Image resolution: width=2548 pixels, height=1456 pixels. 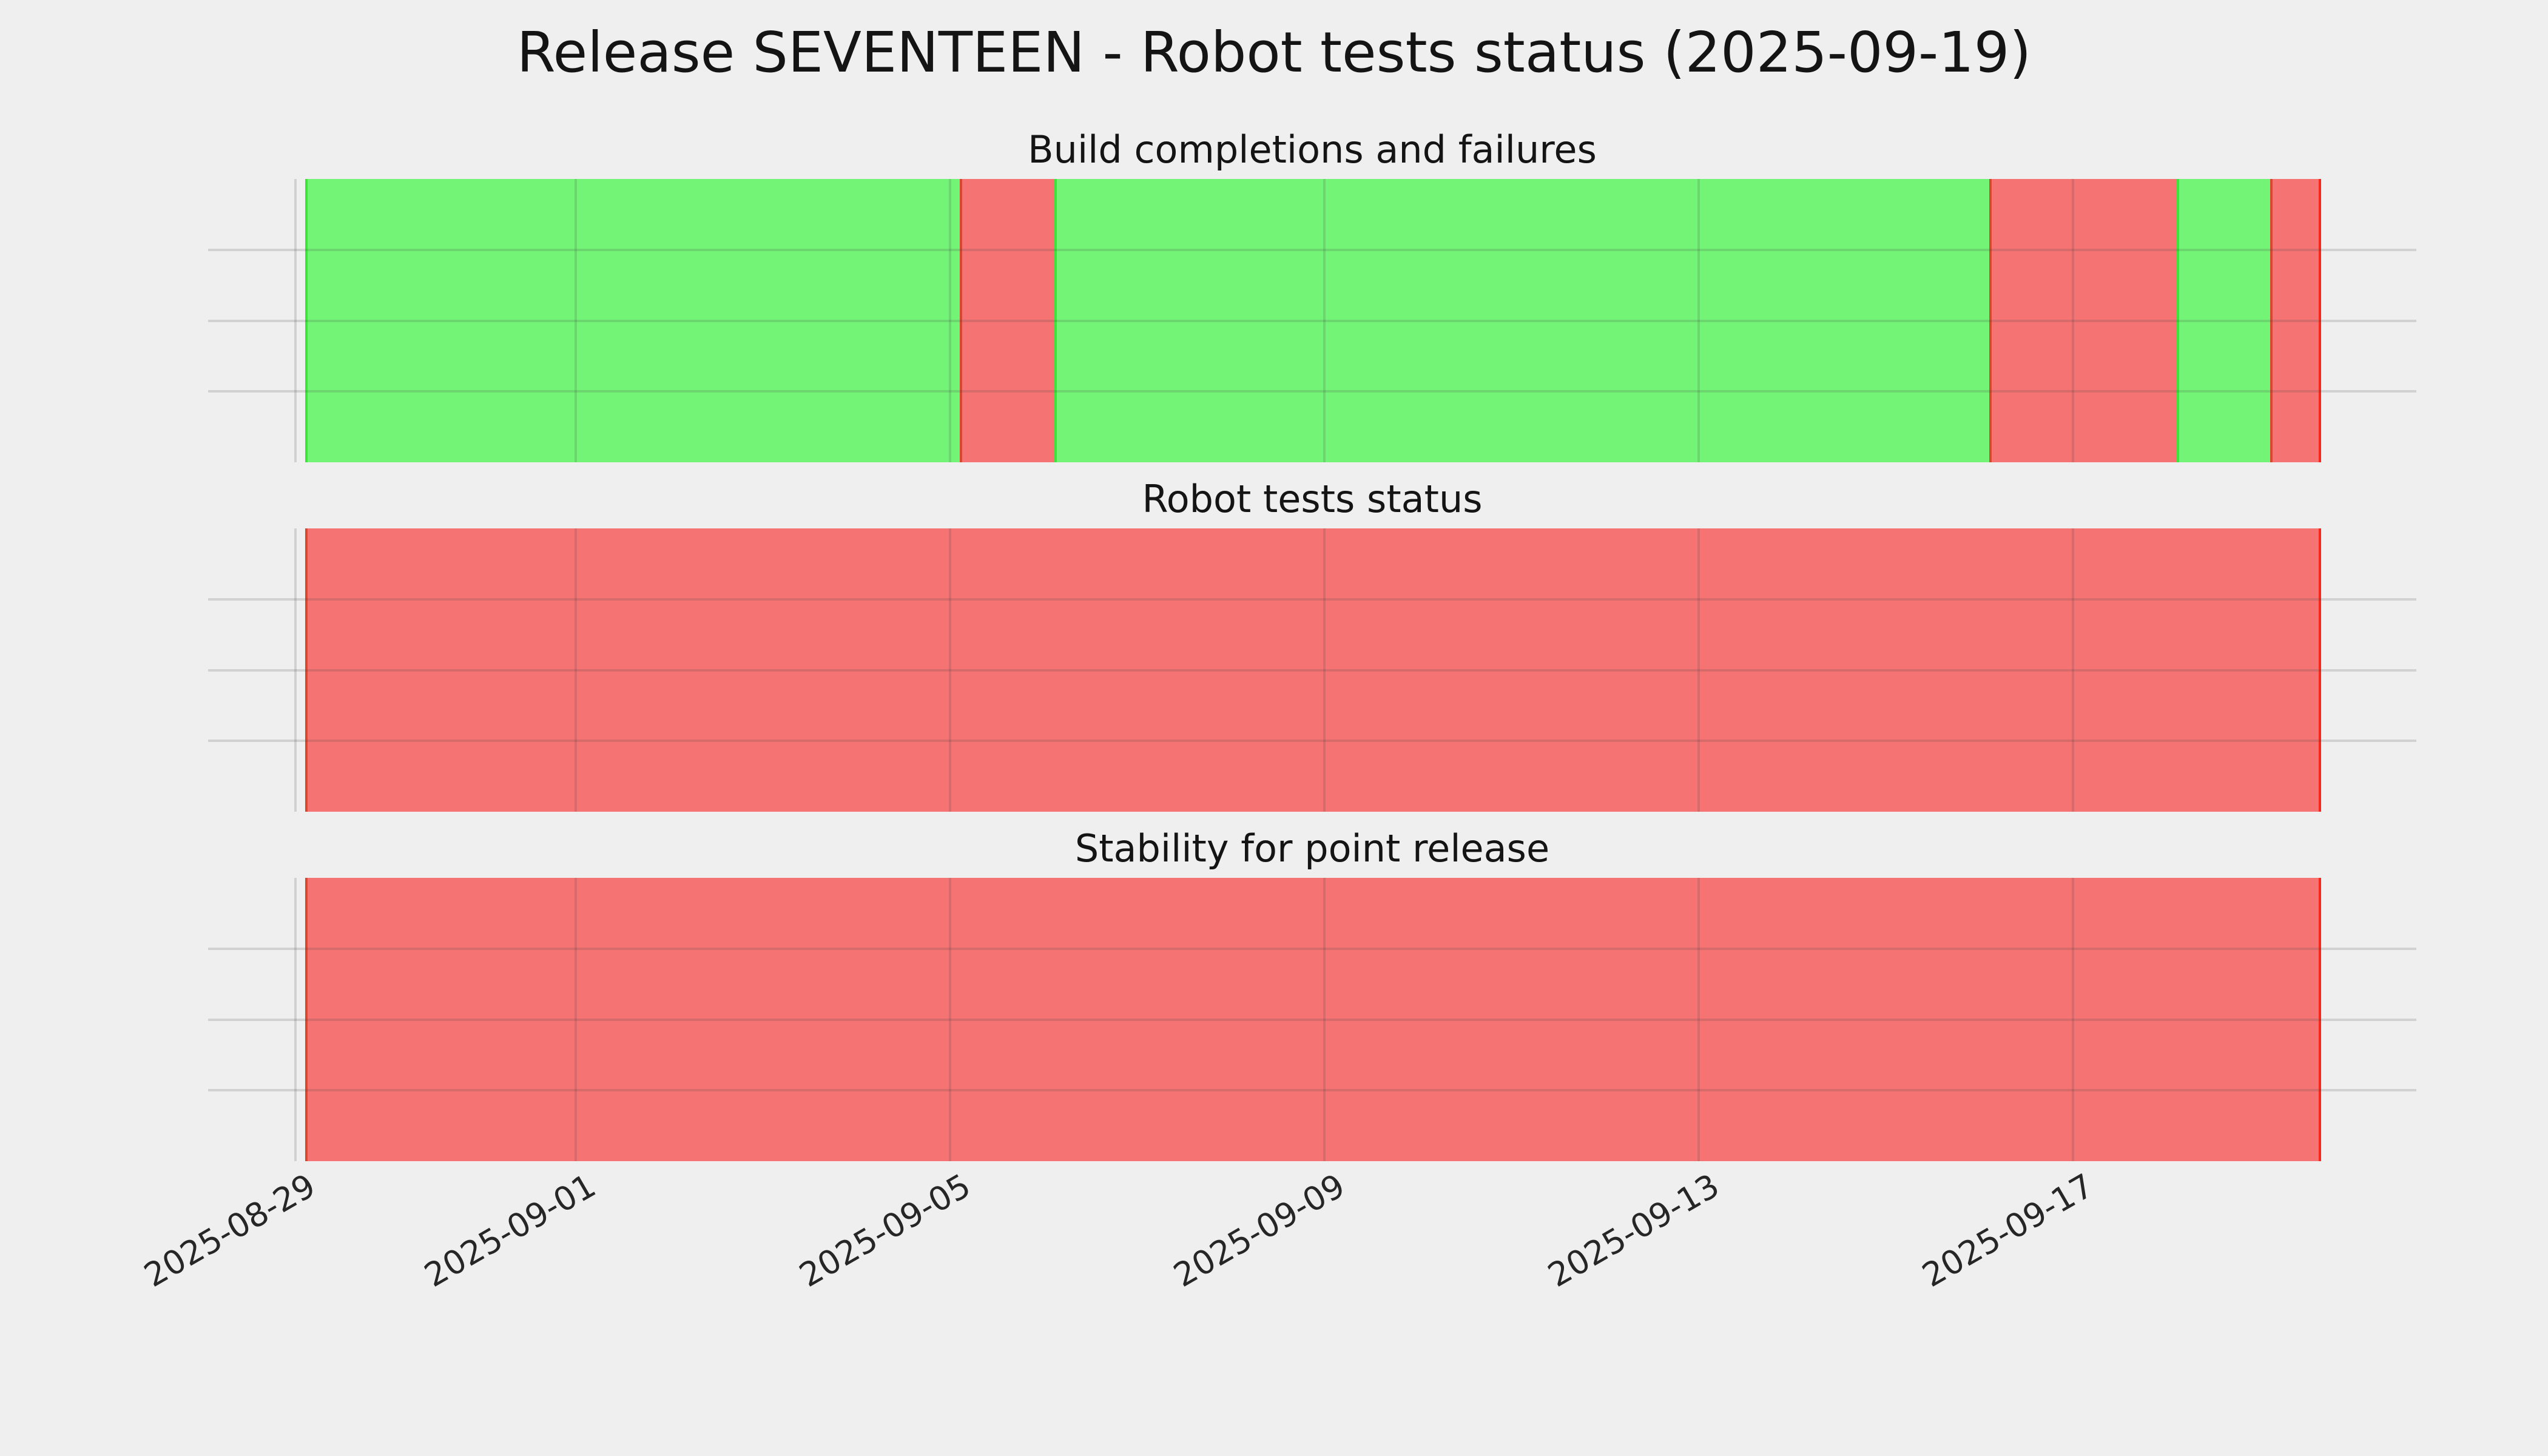 What do you see at coordinates (1312, 848) in the screenshot?
I see `subplot-title-stability: Stability for point release` at bounding box center [1312, 848].